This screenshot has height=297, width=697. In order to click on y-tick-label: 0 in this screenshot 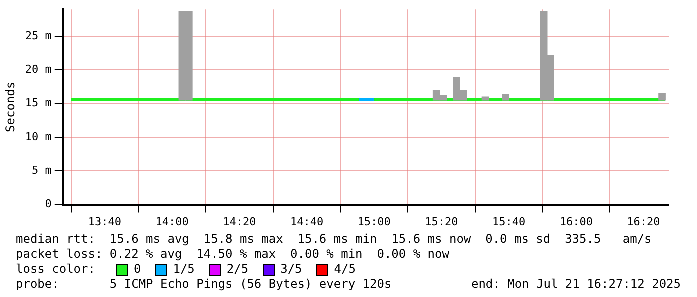, I will do `click(48, 204)`.